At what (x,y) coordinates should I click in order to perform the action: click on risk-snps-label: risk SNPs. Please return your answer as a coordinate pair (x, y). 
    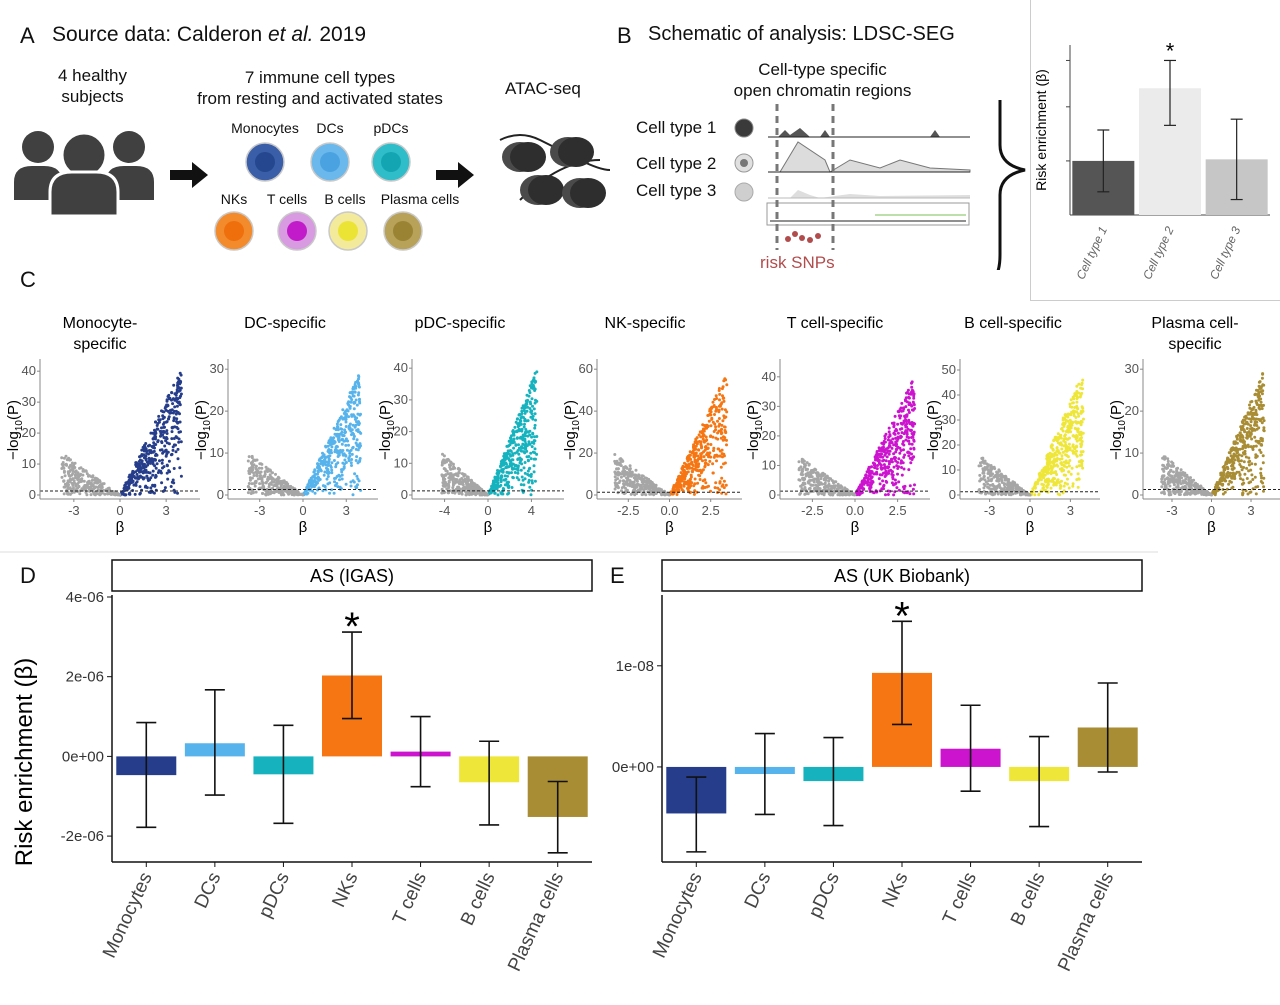
    Looking at the image, I should click on (797, 262).